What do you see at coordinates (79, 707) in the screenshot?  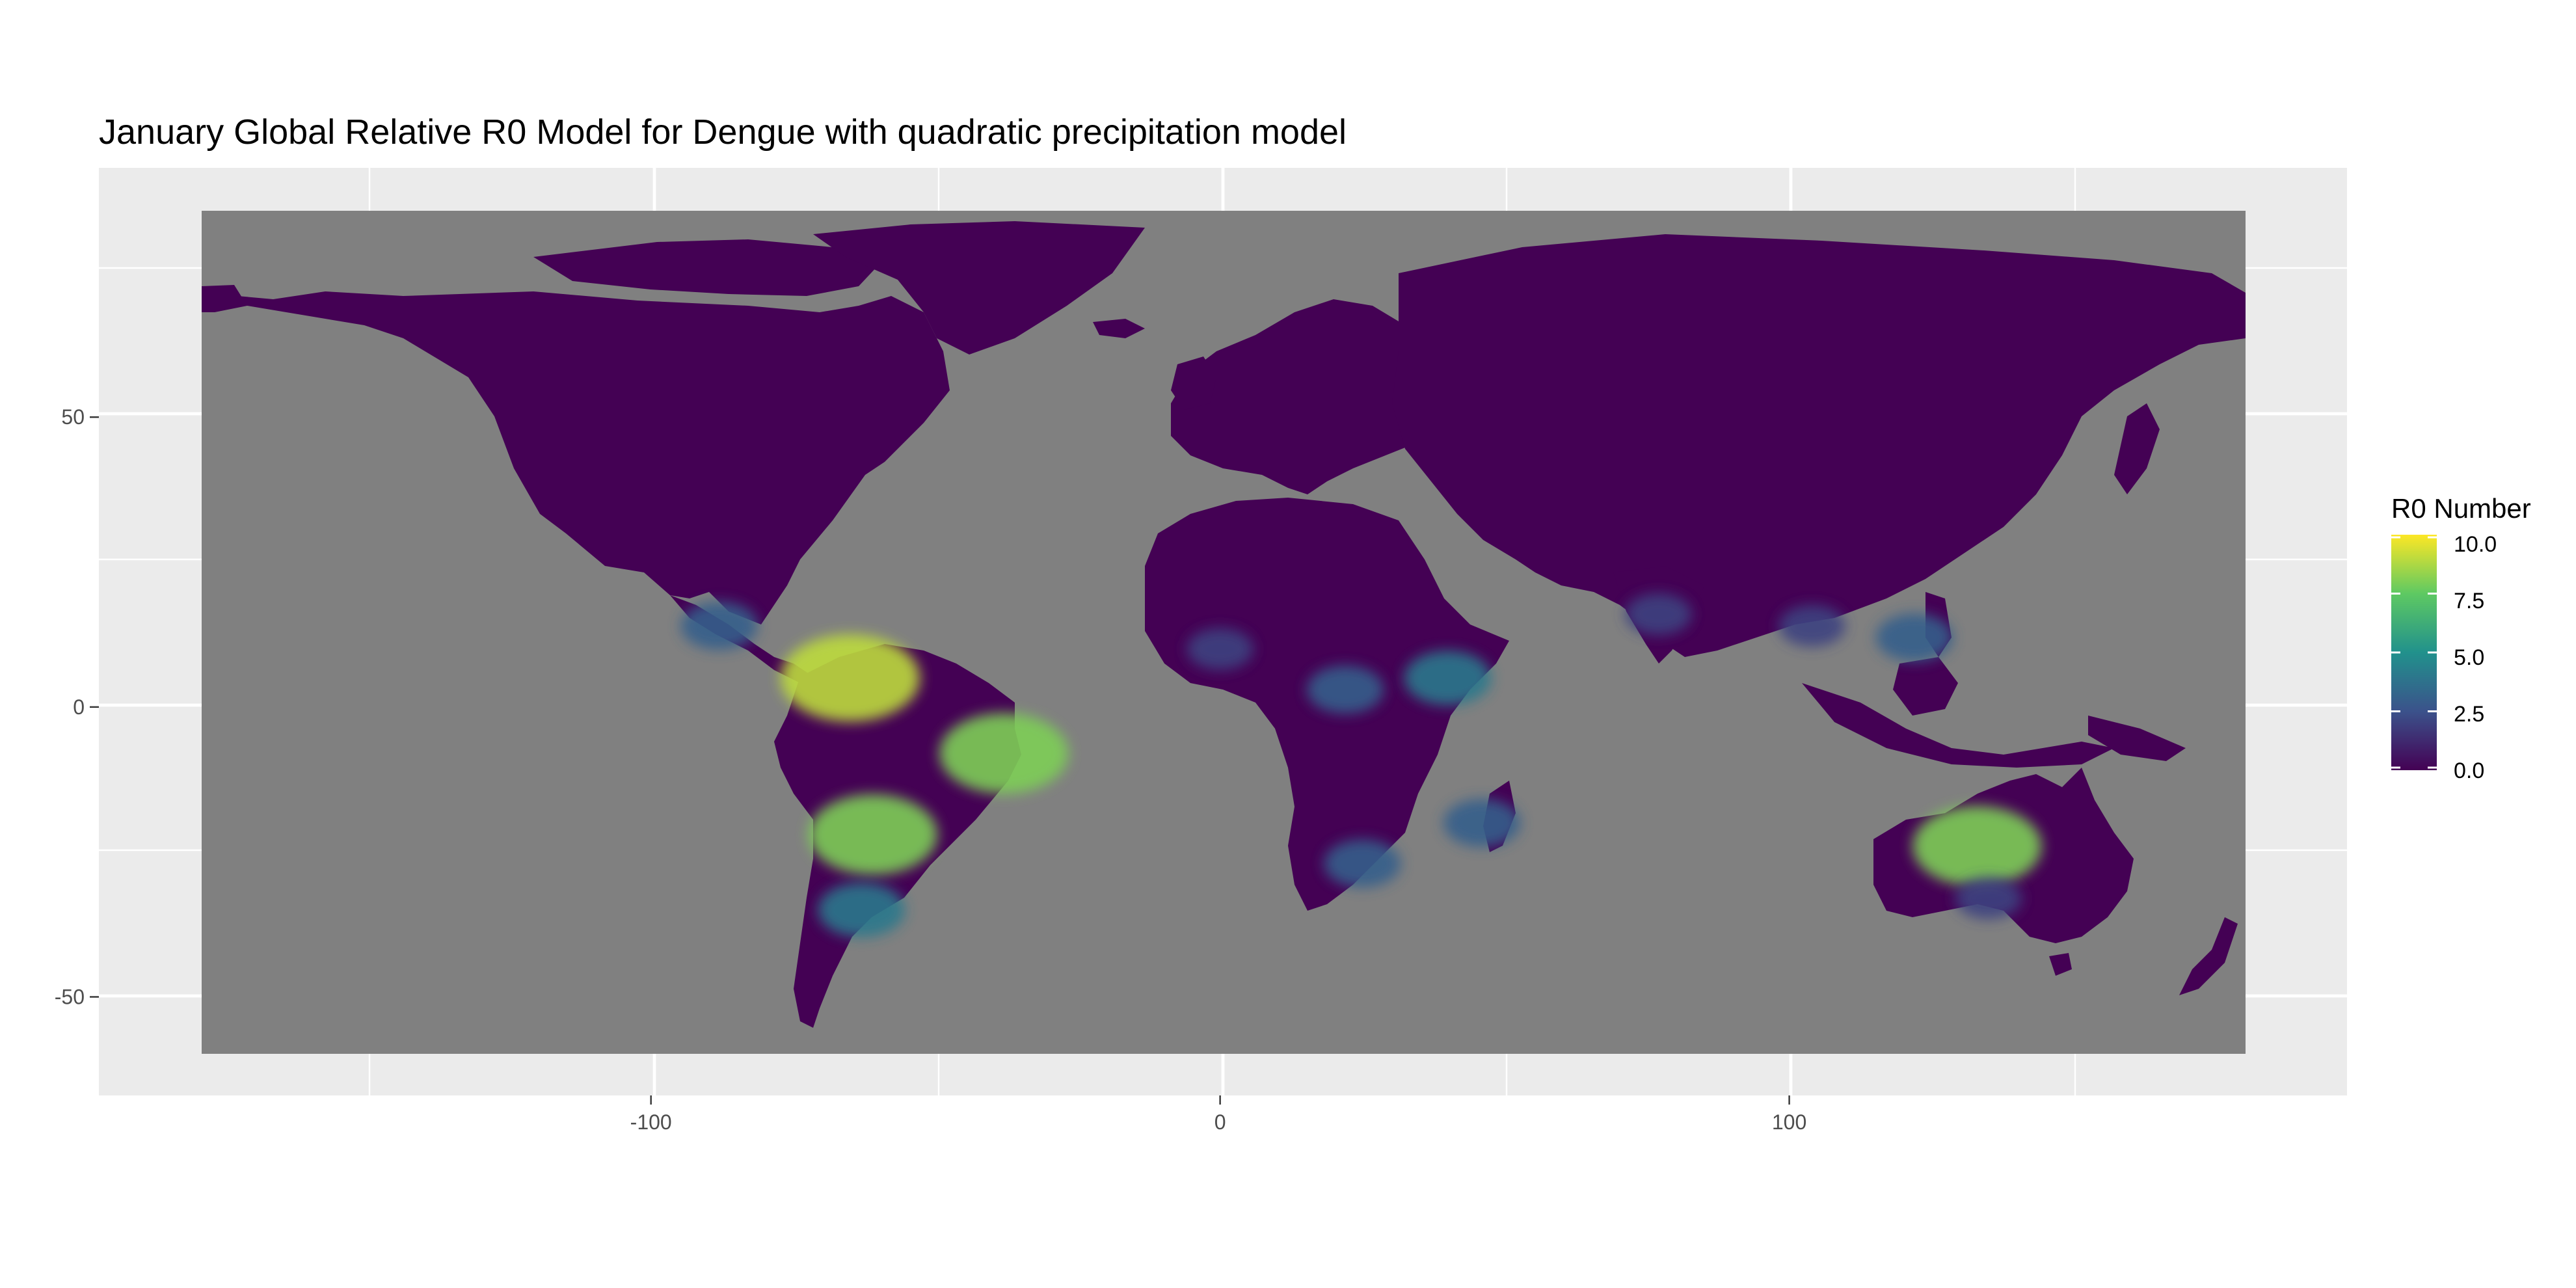 I see `y-tick-label: 0` at bounding box center [79, 707].